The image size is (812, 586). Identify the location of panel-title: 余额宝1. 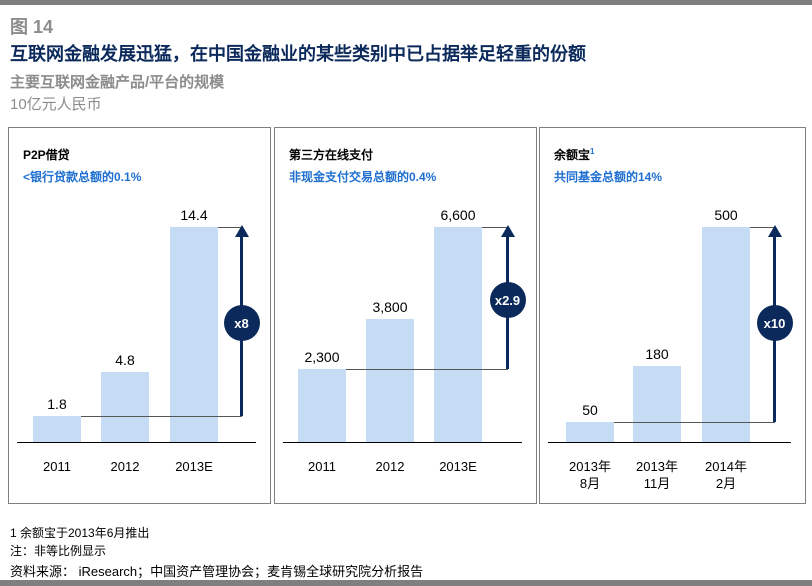
(574, 154).